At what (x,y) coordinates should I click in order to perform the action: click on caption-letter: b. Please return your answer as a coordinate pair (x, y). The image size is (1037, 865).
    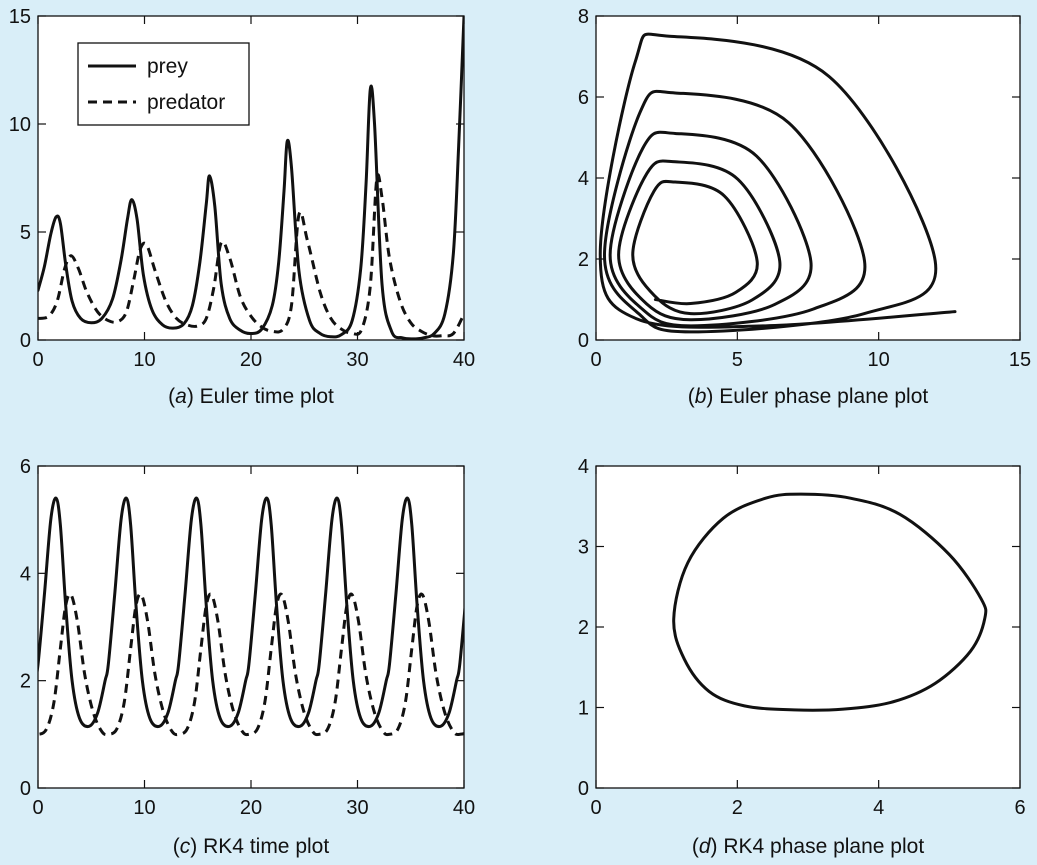
    Looking at the image, I should click on (701, 396).